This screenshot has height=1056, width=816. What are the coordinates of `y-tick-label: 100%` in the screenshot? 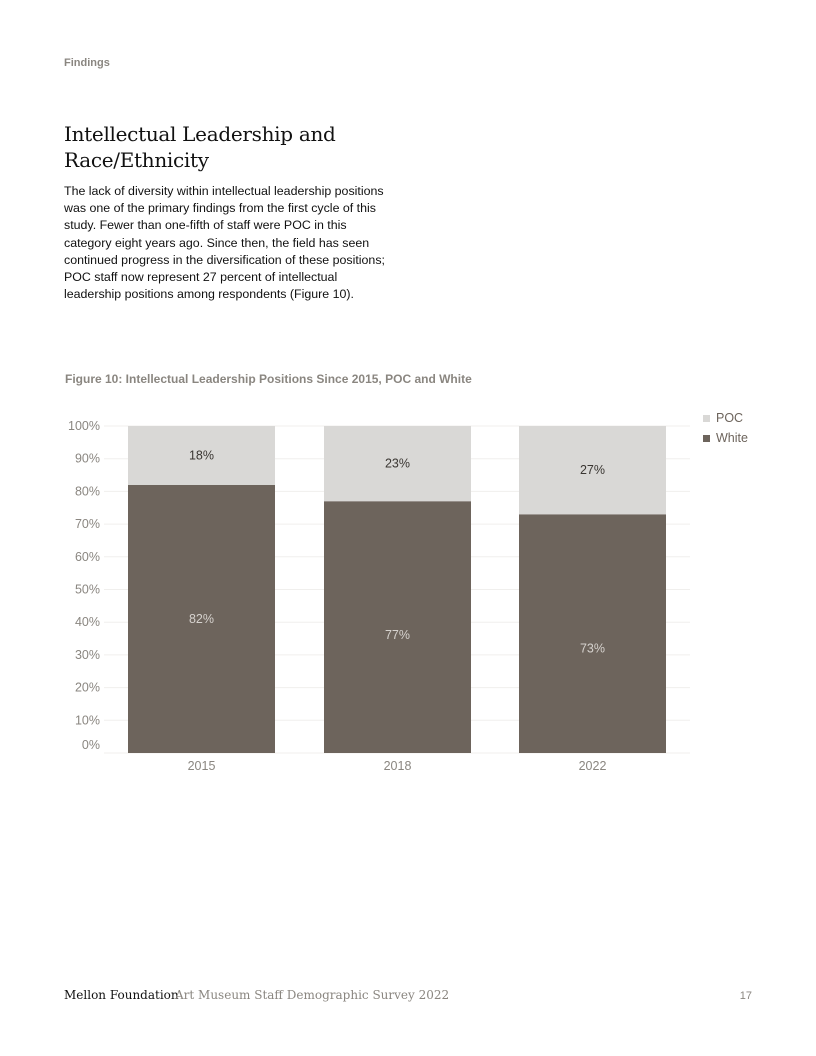 It's located at (84, 426).